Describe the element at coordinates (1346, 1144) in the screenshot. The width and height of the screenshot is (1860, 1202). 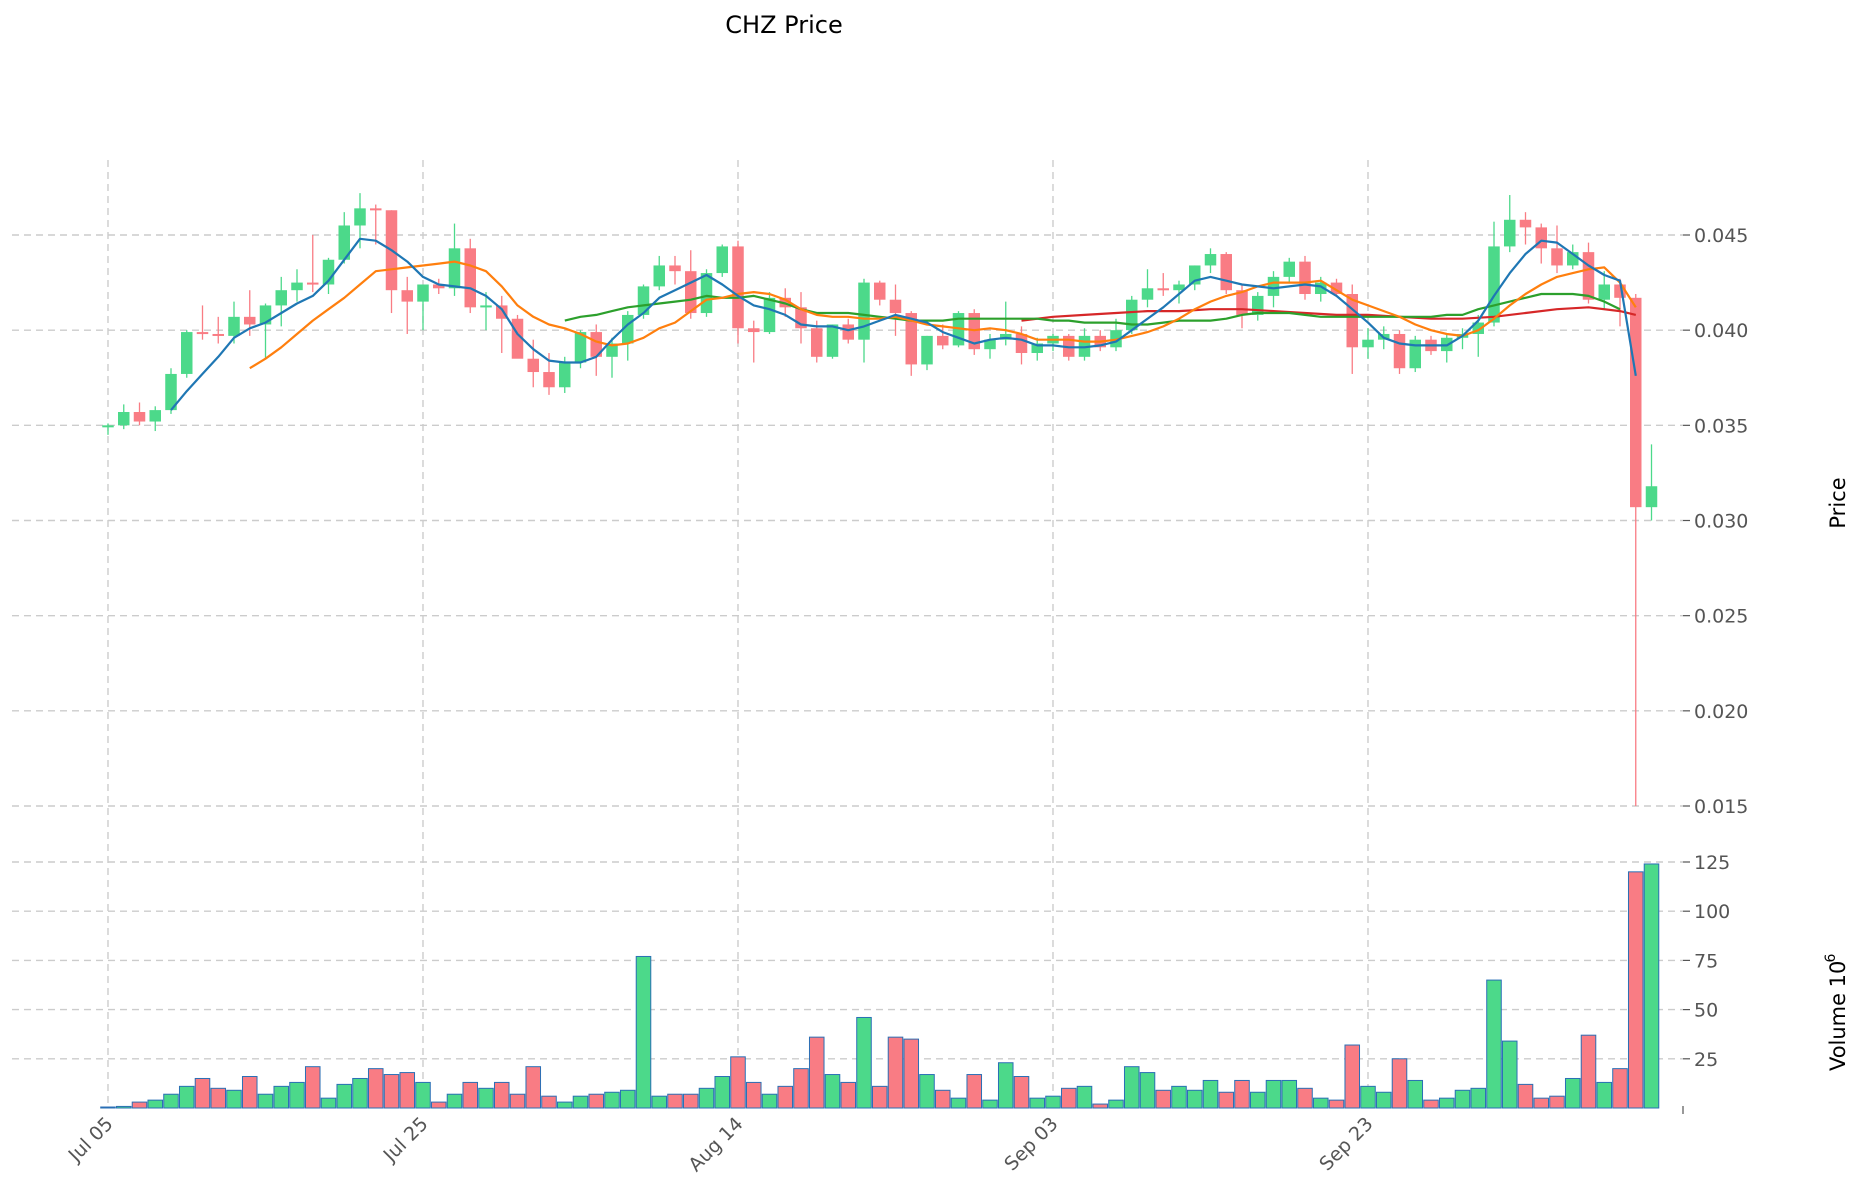
I see `x-tick-label: Sep 23` at that location.